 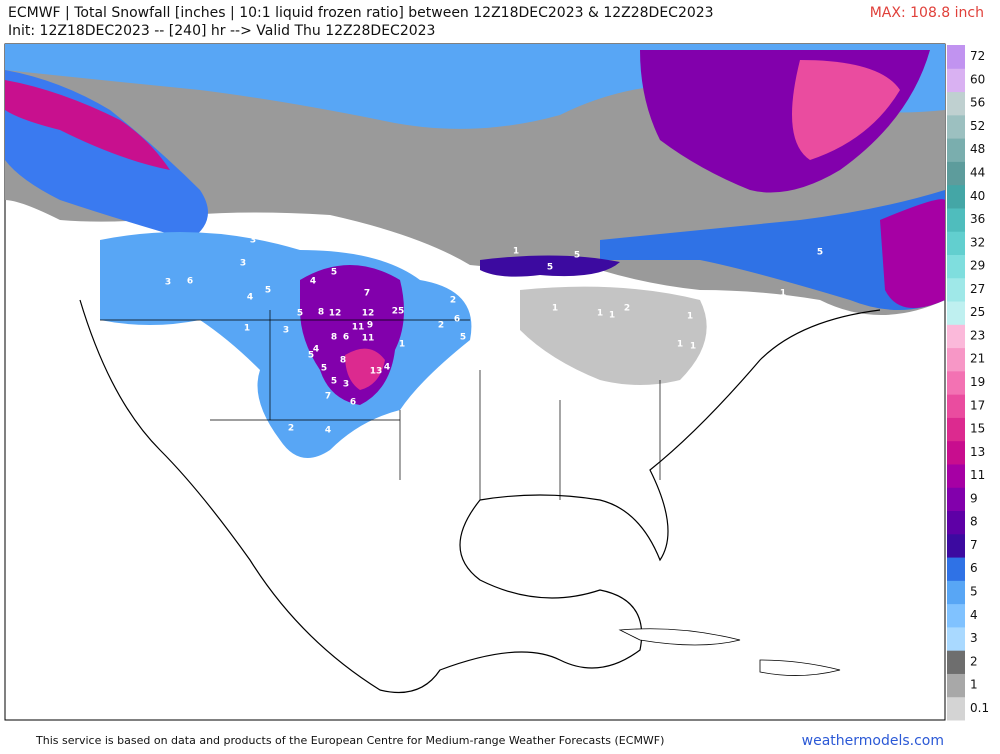 I want to click on colorbar-label: 13, so click(x=977, y=452).